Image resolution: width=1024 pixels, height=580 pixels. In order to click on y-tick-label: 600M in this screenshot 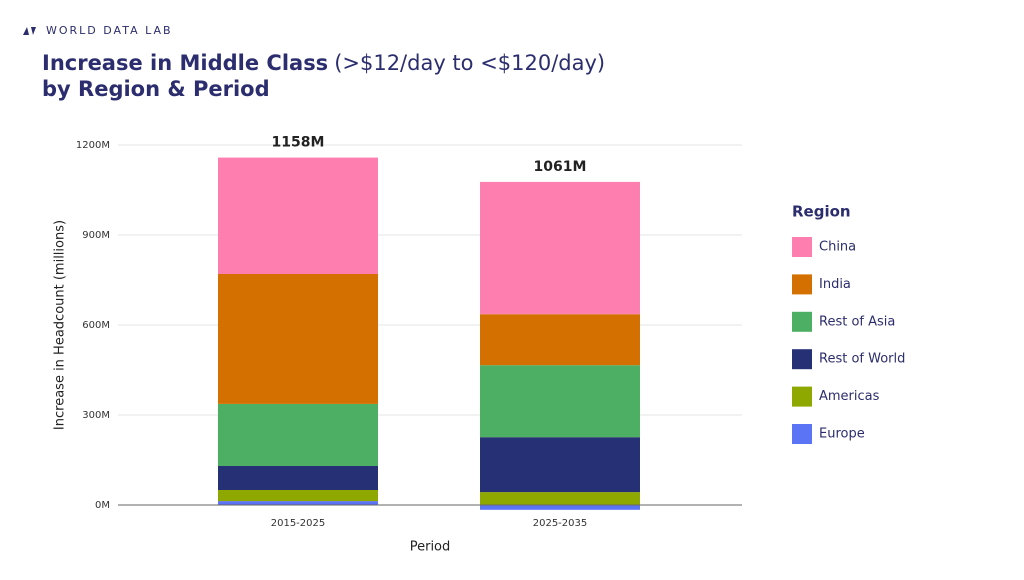, I will do `click(96, 325)`.